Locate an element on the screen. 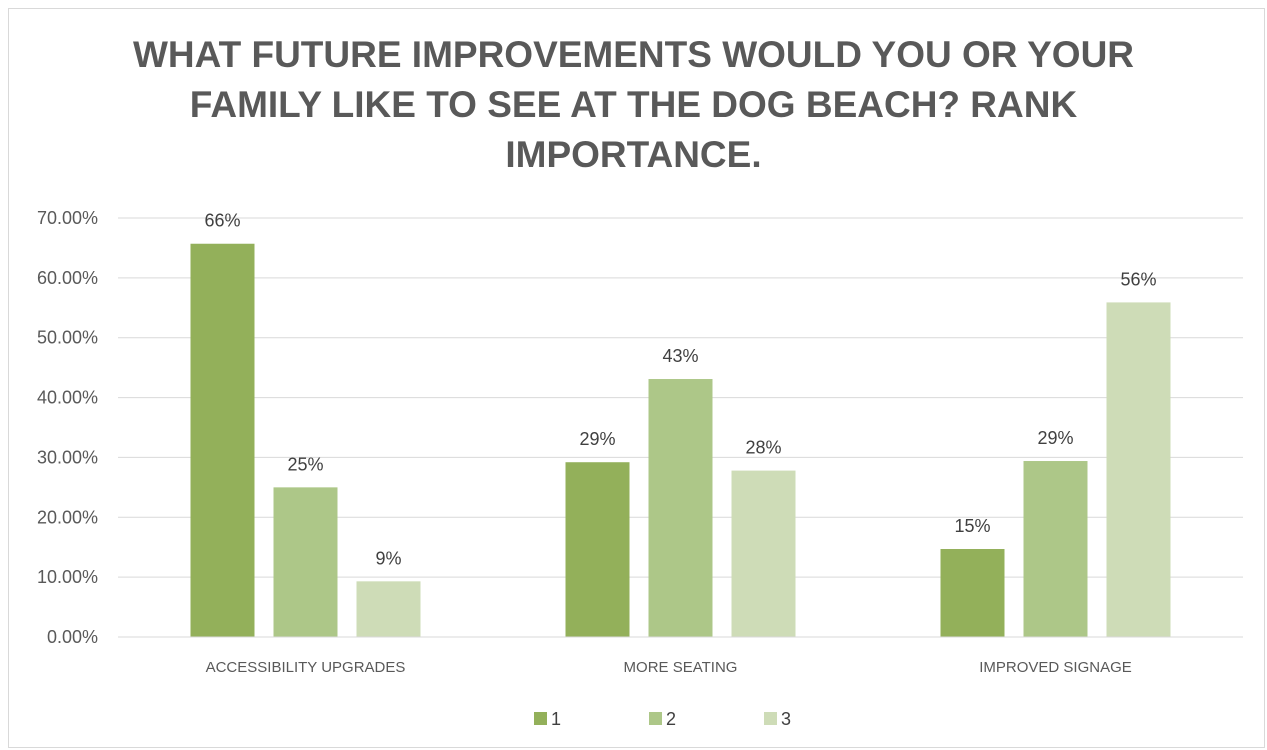 This screenshot has height=750, width=1267. x-category-label: MORE SEATING is located at coordinates (681, 667).